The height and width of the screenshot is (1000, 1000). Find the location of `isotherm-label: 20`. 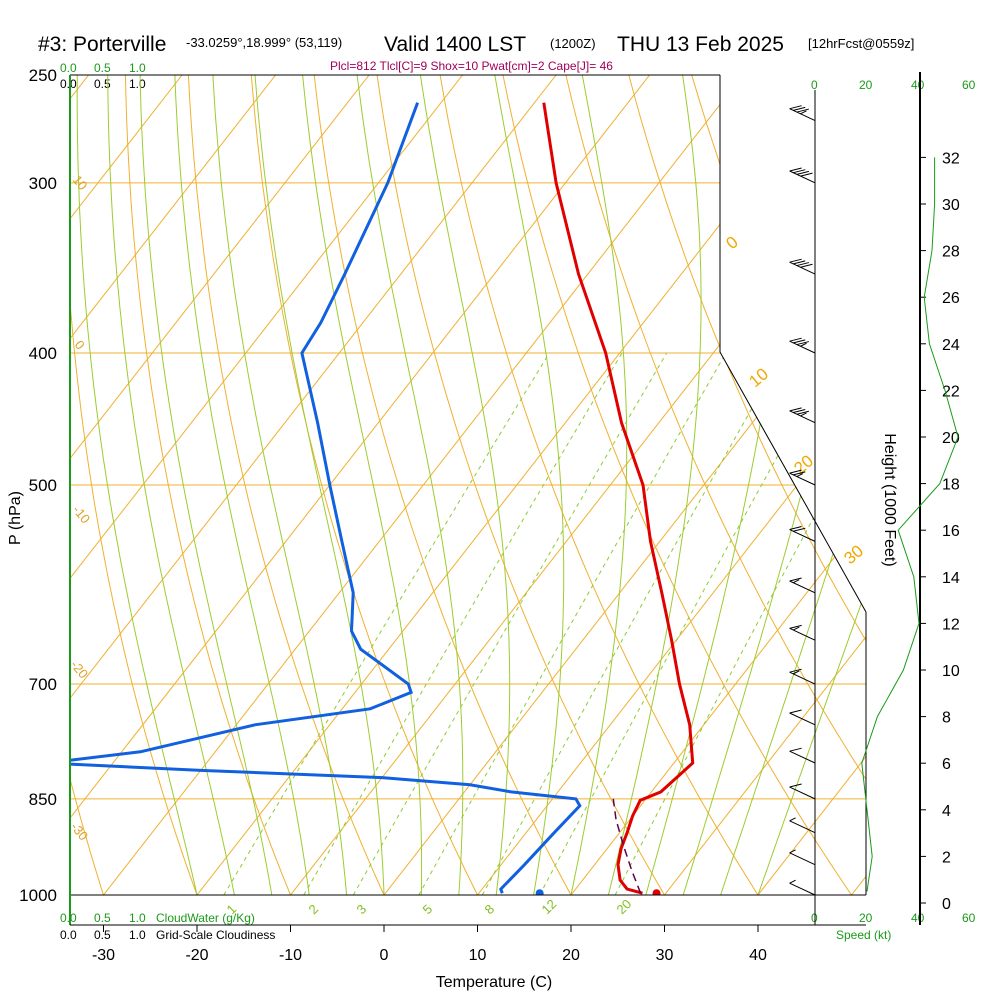

isotherm-label: 20 is located at coordinates (803, 464).